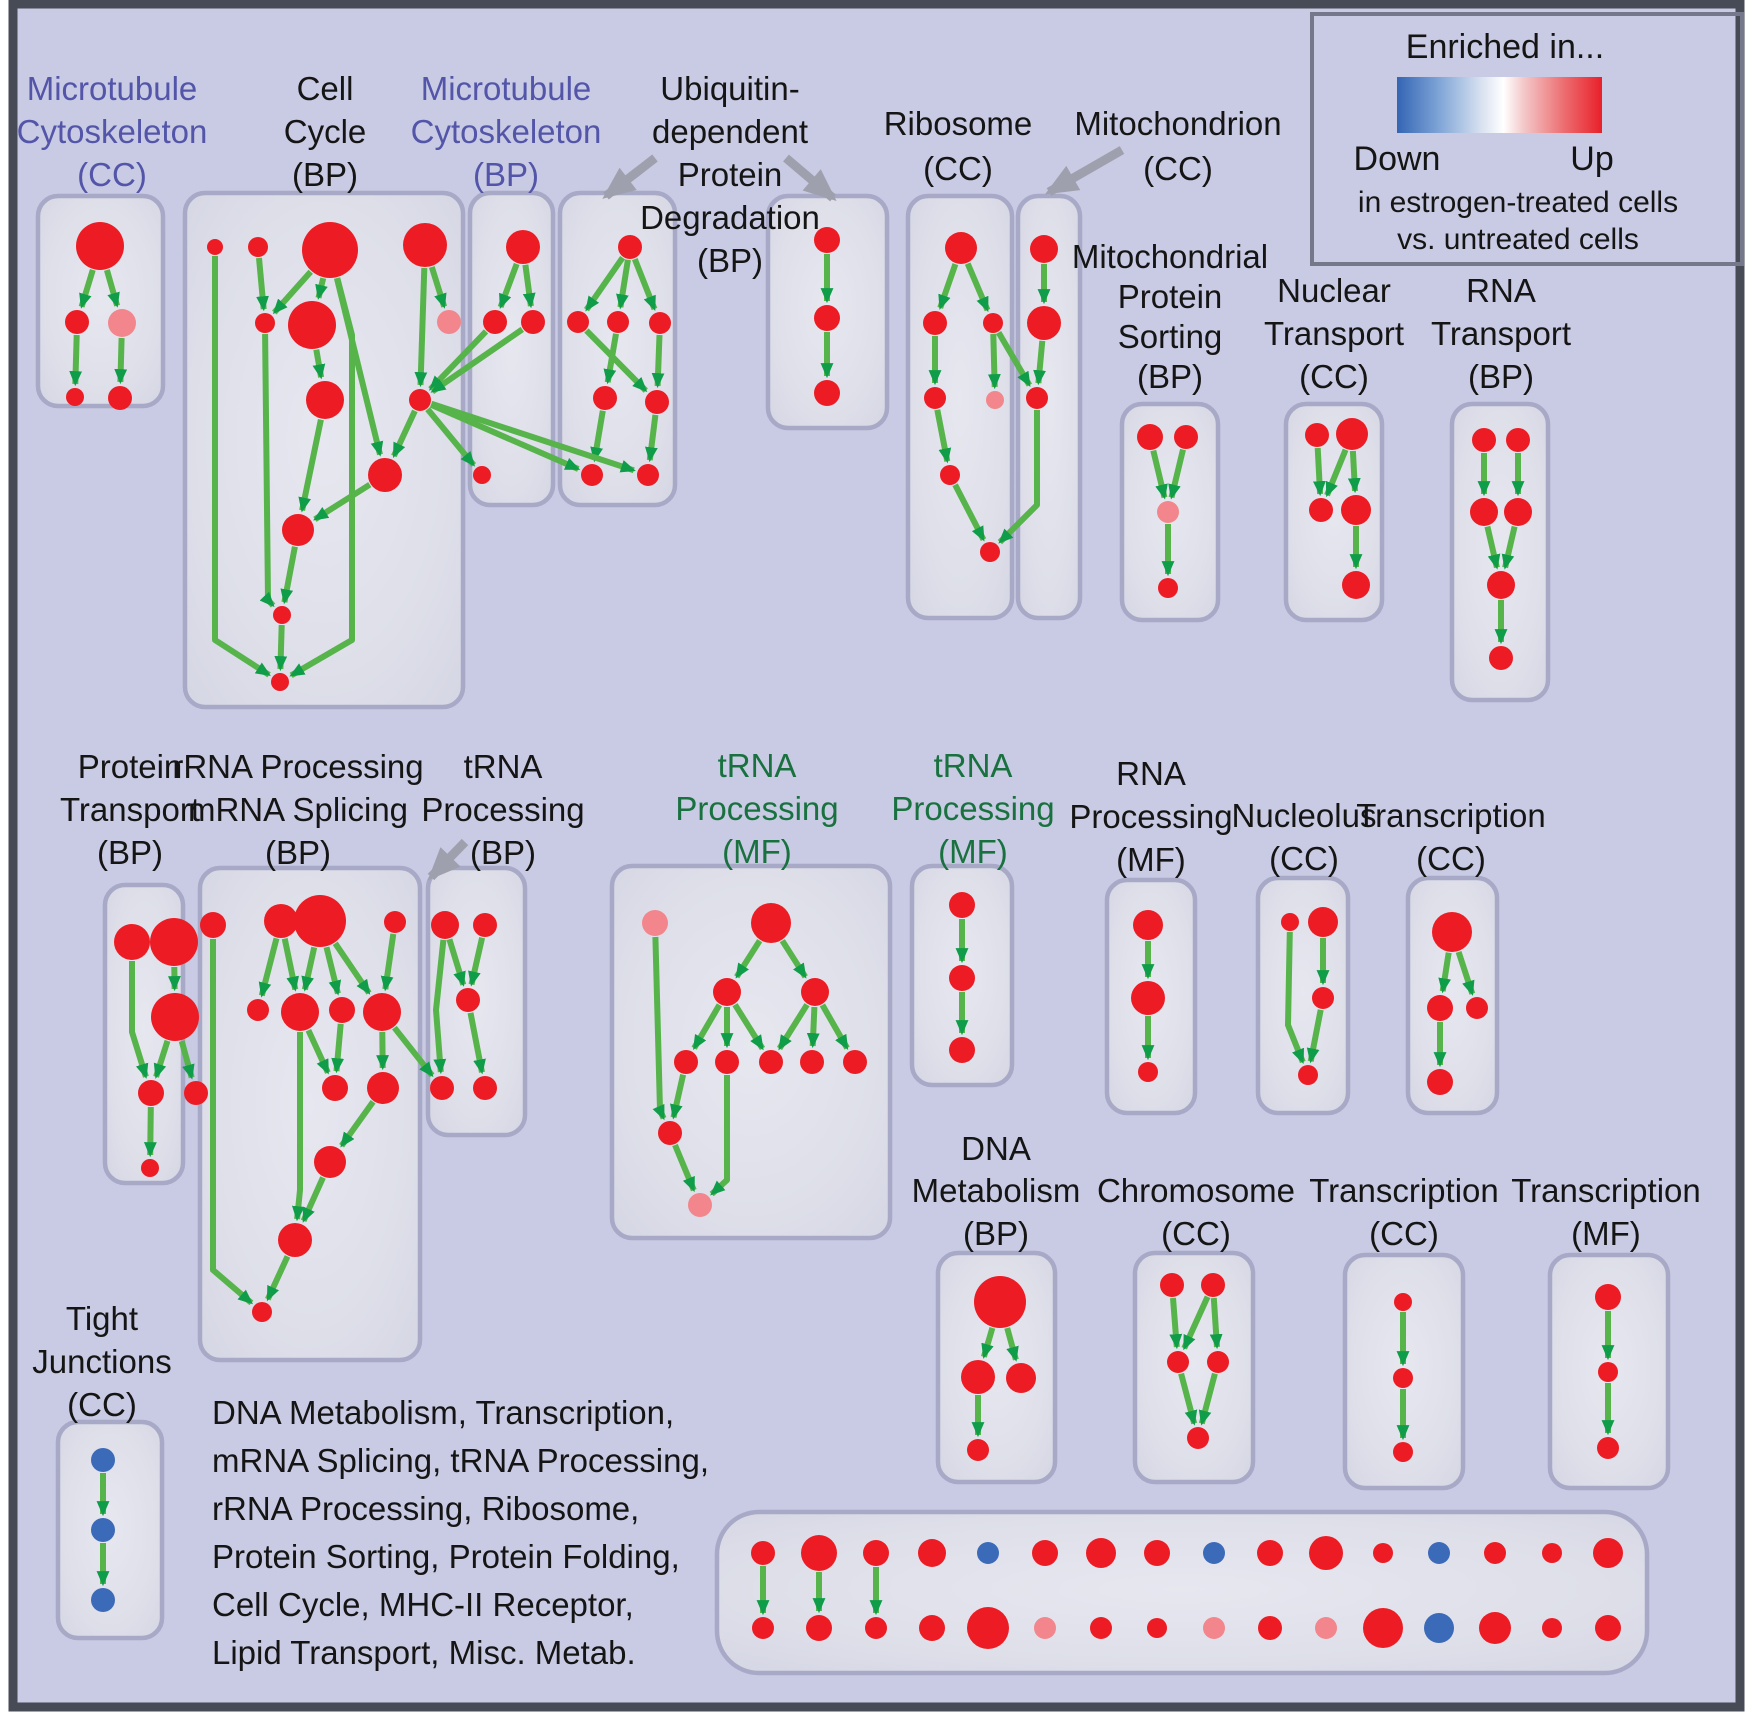 The image size is (1750, 1720). What do you see at coordinates (102, 1318) in the screenshot?
I see `cluster-label-tight-junctions: Tight` at bounding box center [102, 1318].